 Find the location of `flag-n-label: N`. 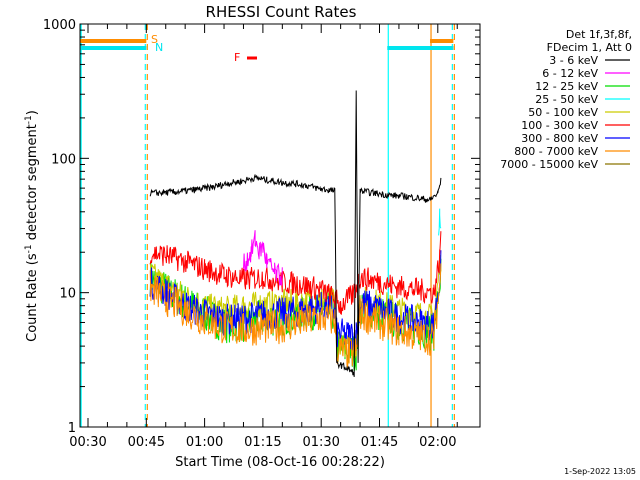

flag-n-label: N is located at coordinates (159, 47).